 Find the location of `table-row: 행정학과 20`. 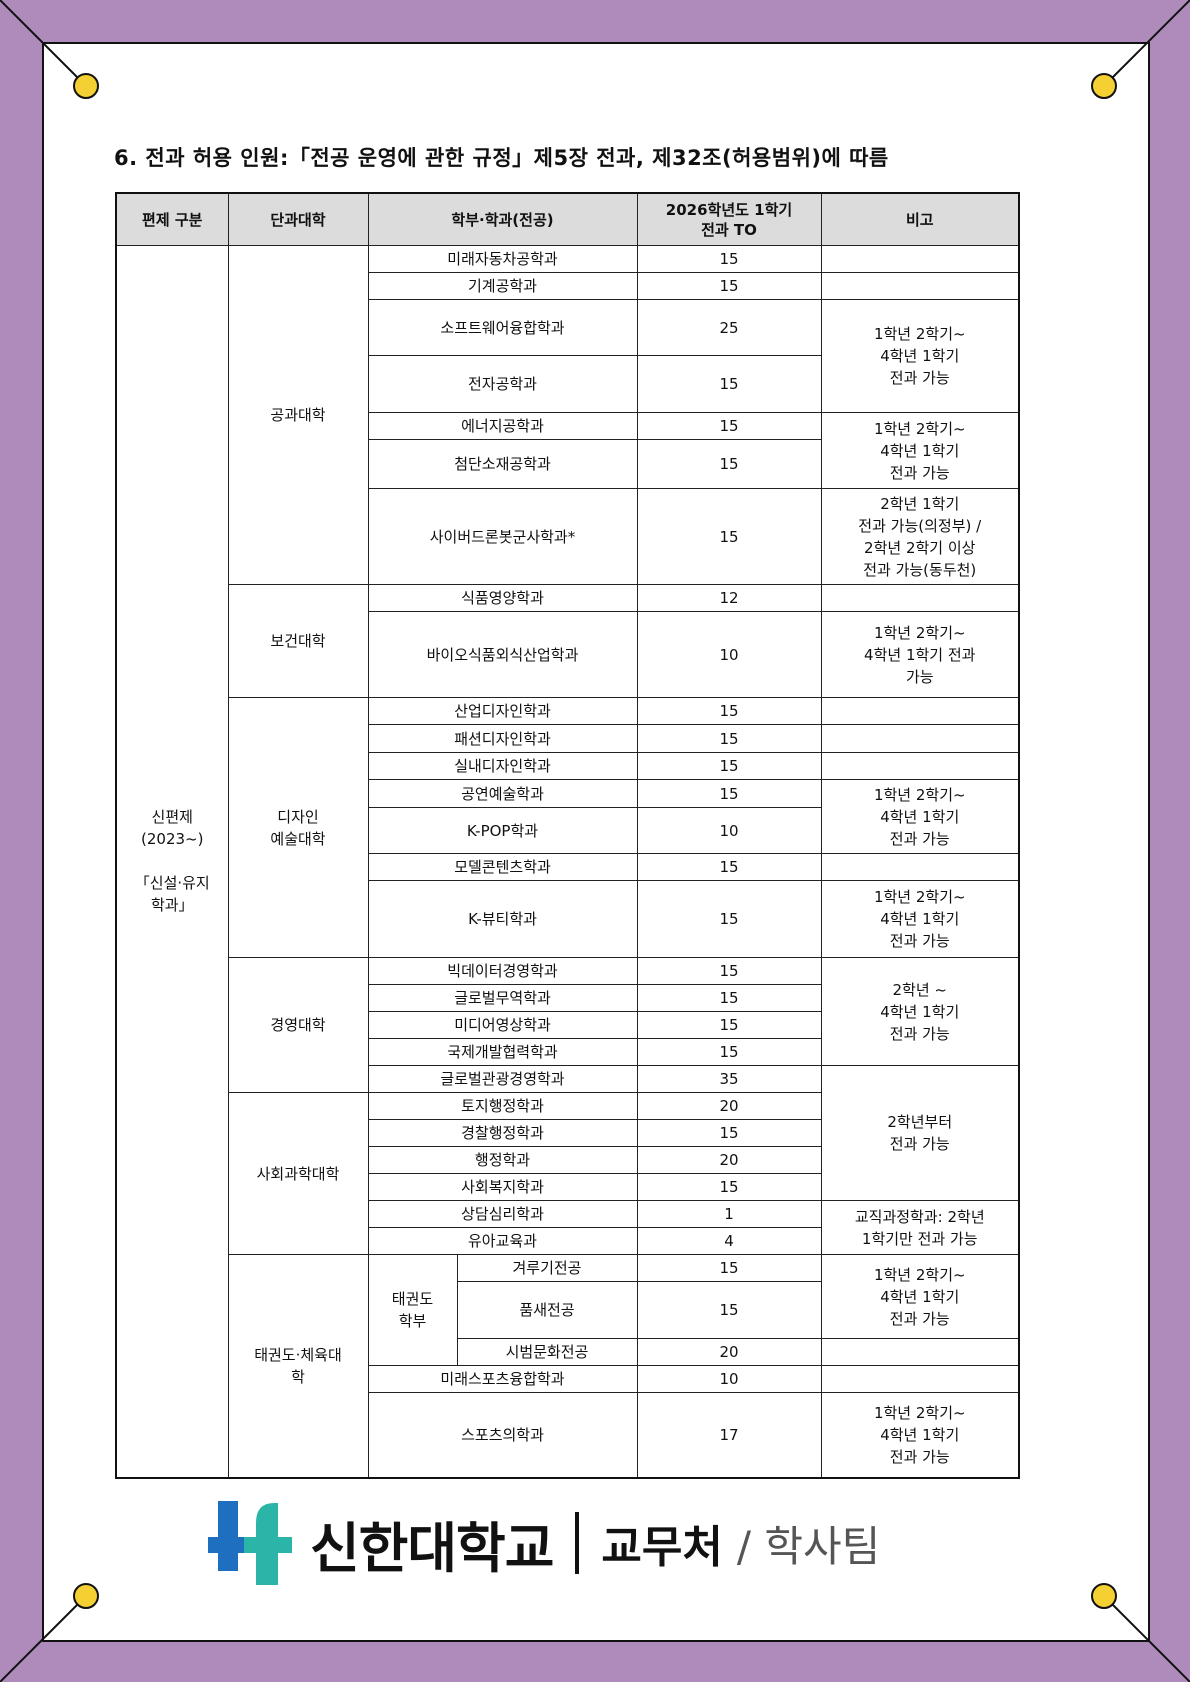

table-row: 행정학과 20 is located at coordinates (567, 1160).